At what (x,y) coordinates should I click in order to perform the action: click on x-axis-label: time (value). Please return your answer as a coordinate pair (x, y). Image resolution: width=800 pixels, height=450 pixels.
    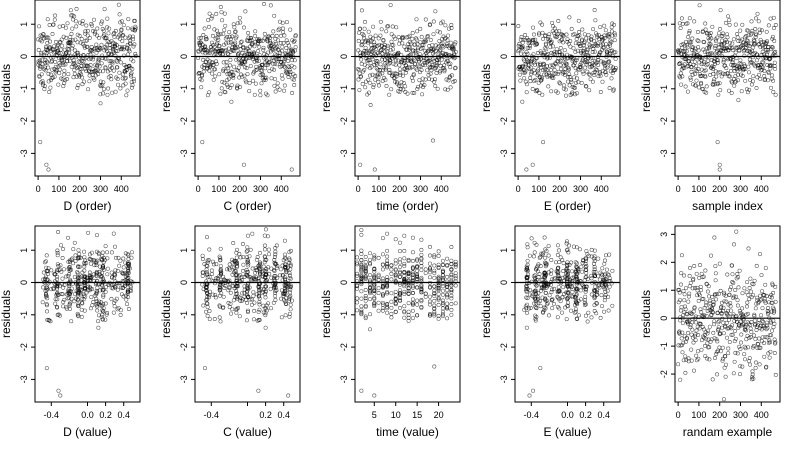
    Looking at the image, I should click on (407, 432).